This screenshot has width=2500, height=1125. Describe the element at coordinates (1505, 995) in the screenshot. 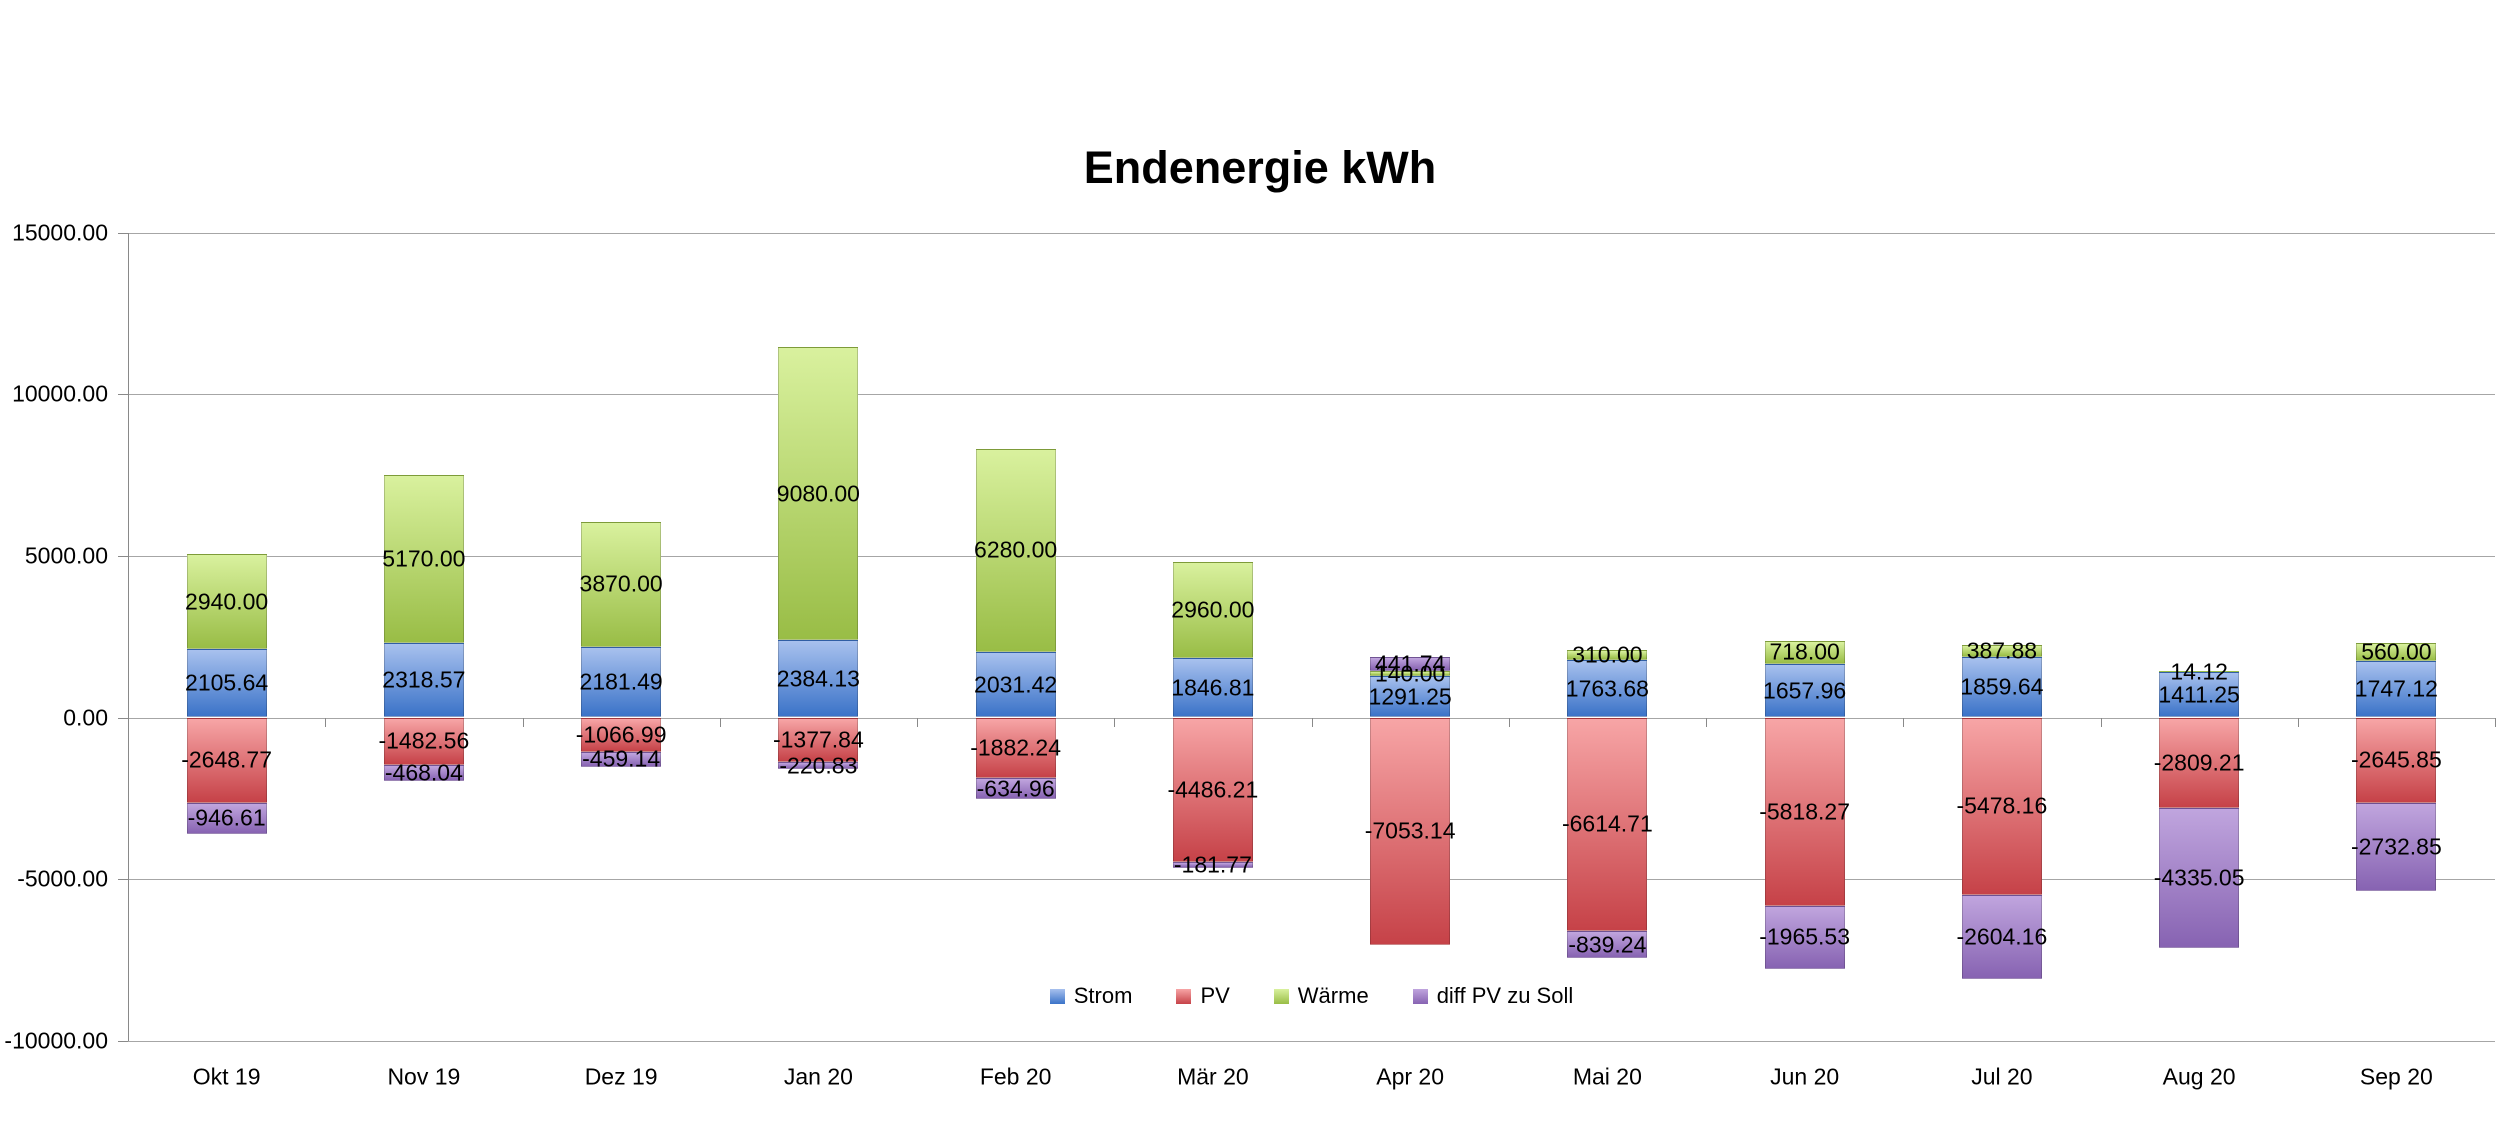

I see `legend-label: diff PV zu Soll` at that location.